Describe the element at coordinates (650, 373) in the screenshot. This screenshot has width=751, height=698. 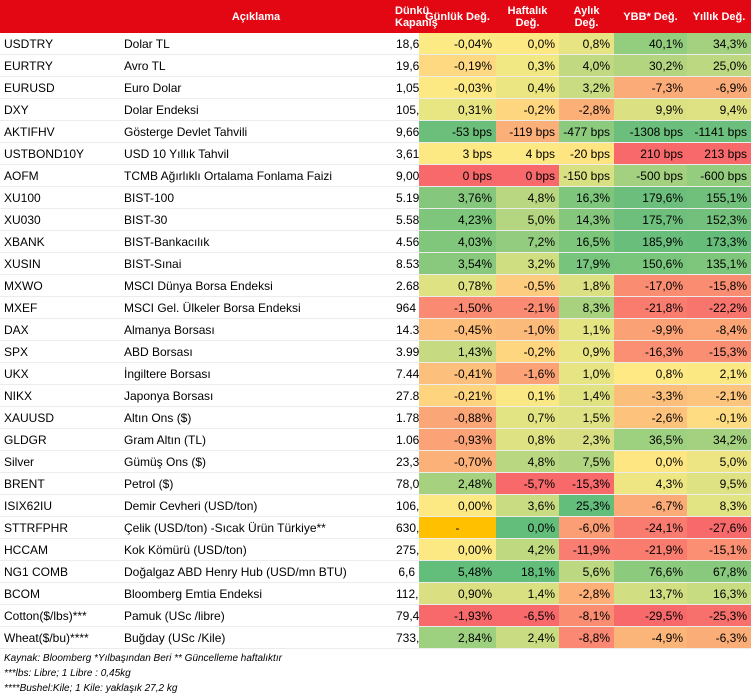
I see `row-ytd-change: 0,8%` at that location.